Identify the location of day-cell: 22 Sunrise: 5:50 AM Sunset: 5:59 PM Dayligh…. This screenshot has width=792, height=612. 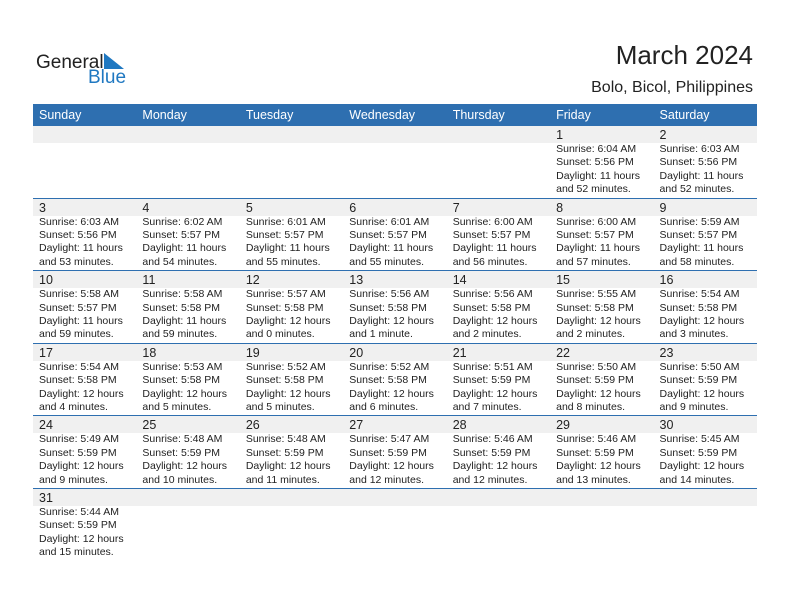
(601, 380).